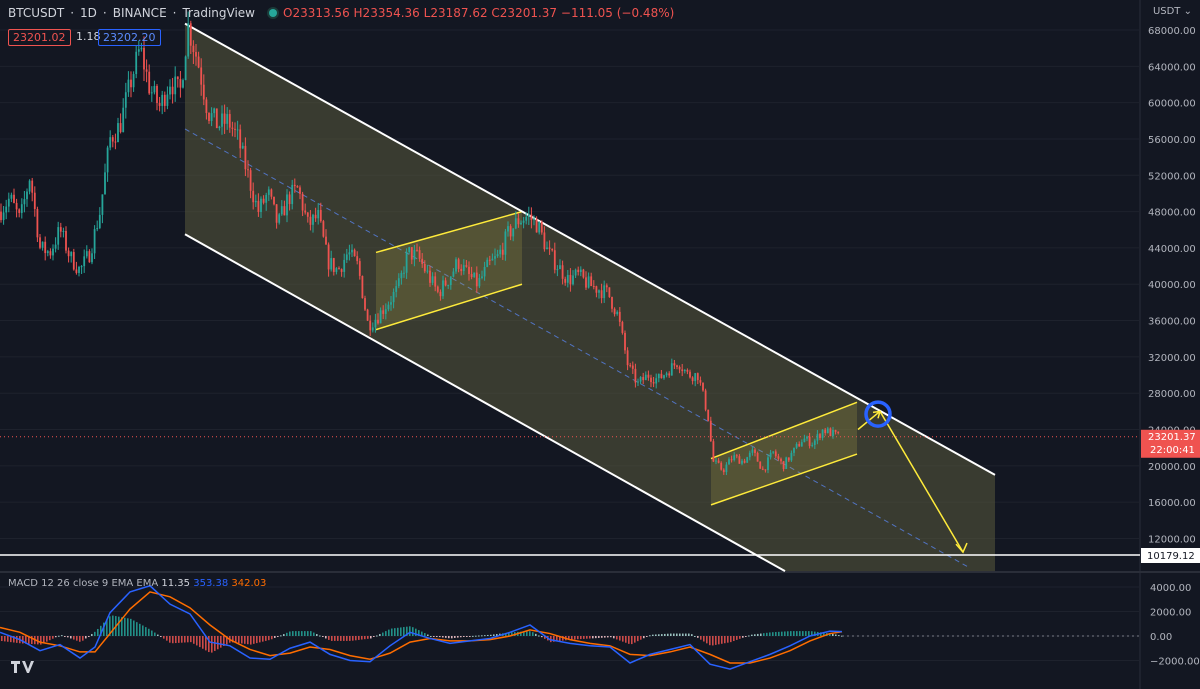 The image size is (1200, 689). I want to click on sell-price-button: 23201.02, so click(39, 37).